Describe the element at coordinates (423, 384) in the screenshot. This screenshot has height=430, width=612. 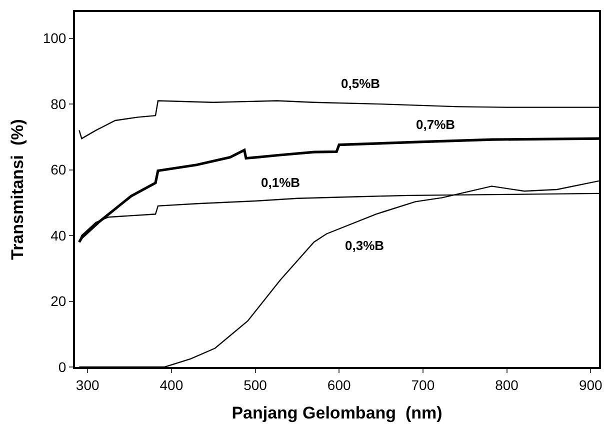
I see `x-tick-label: 700` at that location.